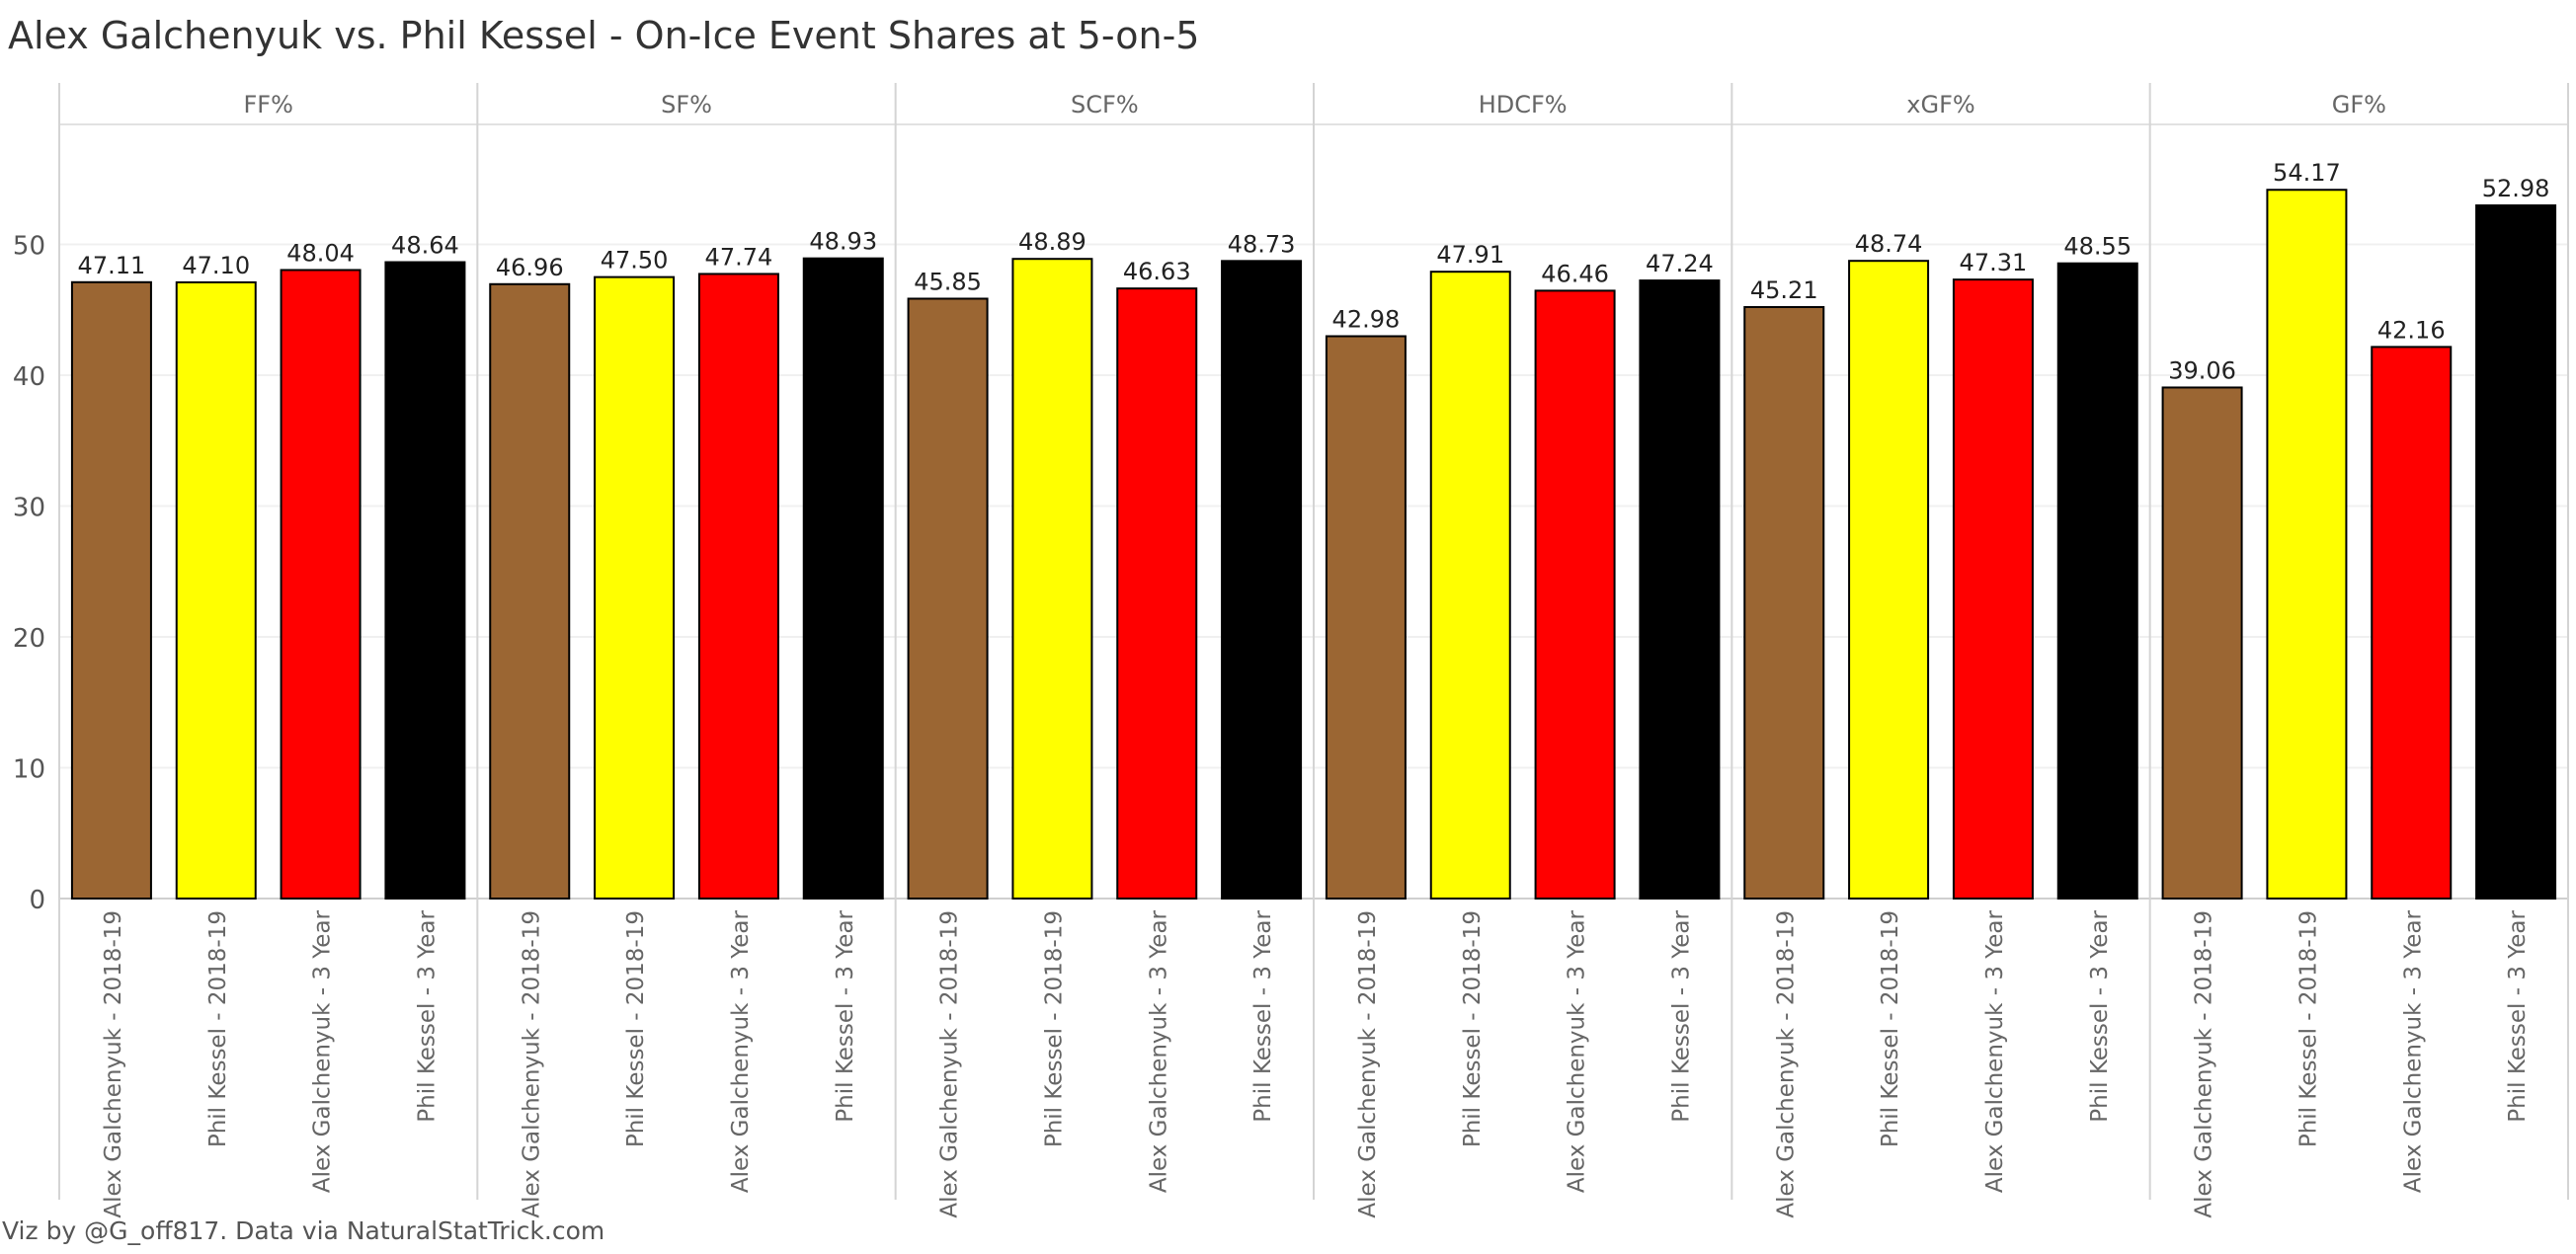 The height and width of the screenshot is (1254, 2576). I want to click on data-label: 39.06, so click(2202, 370).